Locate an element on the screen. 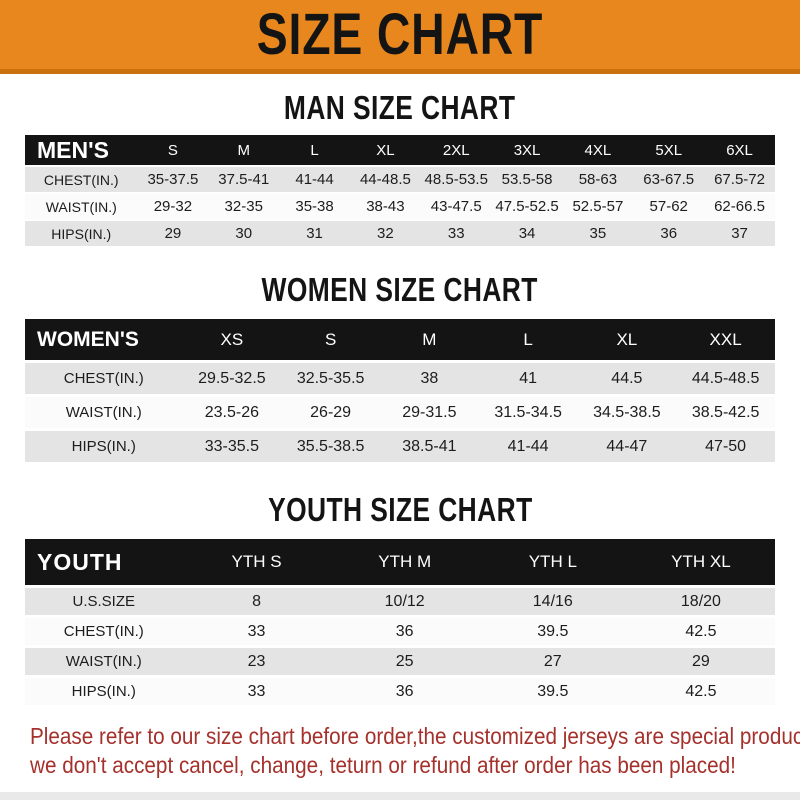  value-cell: 47.5-52.5 is located at coordinates (527, 206).